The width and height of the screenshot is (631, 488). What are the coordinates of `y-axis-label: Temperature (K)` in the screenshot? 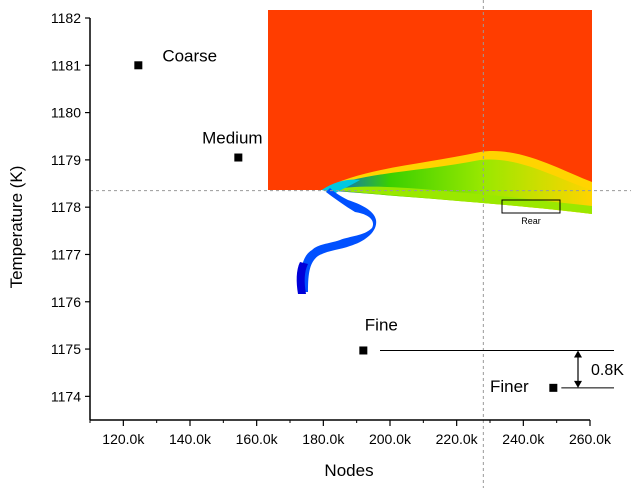 It's located at (16, 227).